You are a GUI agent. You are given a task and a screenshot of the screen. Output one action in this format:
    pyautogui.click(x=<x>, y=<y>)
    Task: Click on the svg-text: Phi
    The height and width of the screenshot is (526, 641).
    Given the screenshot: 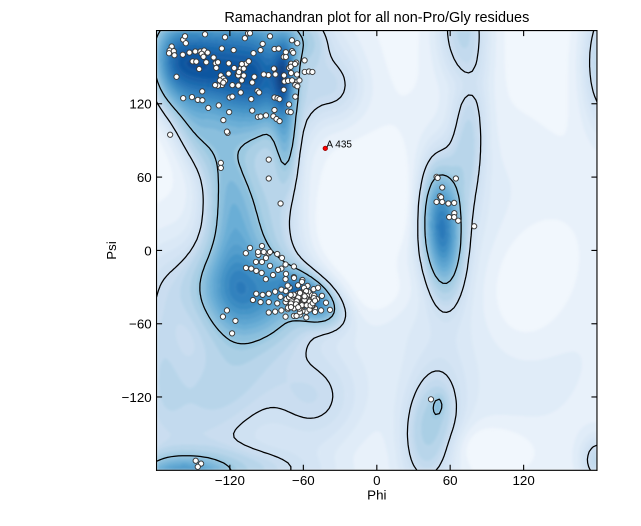 What is the action you would take?
    pyautogui.click(x=376, y=494)
    